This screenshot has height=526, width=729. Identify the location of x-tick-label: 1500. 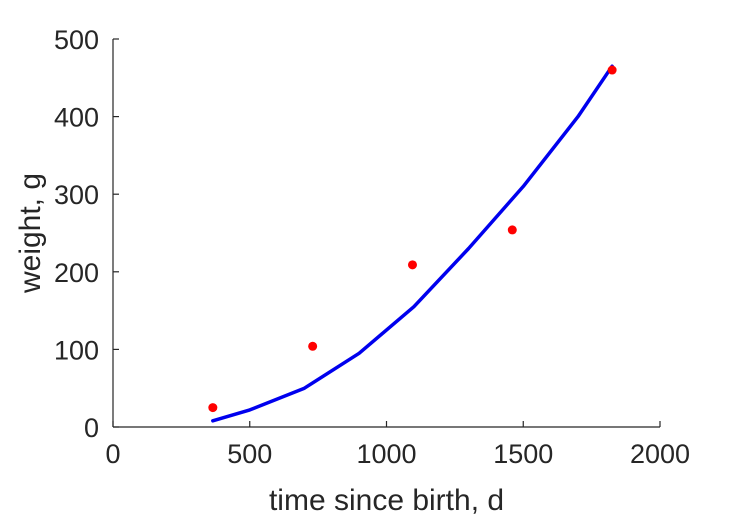
(523, 454).